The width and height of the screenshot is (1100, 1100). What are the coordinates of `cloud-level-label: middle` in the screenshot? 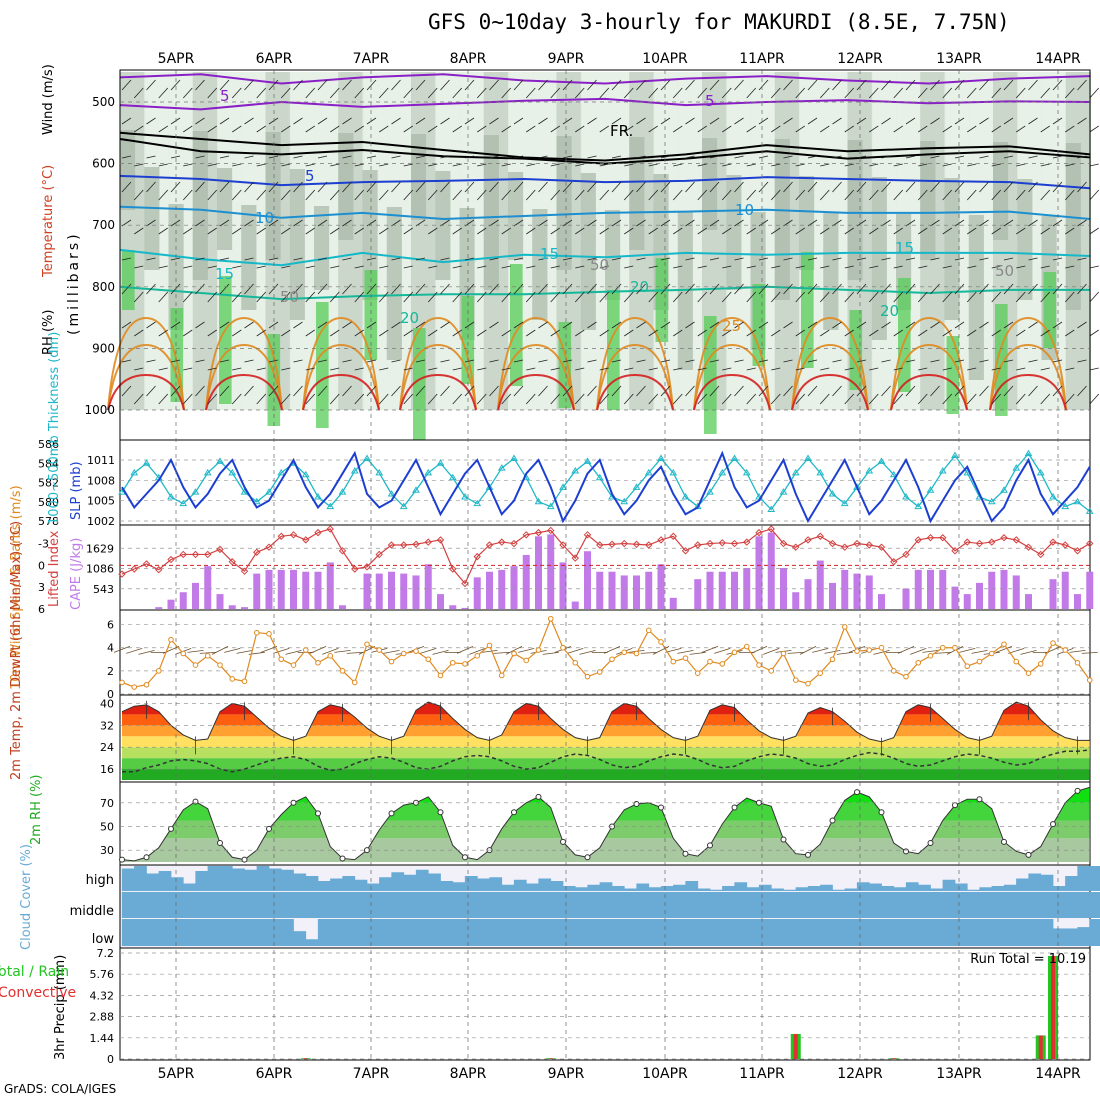 It's located at (92, 911).